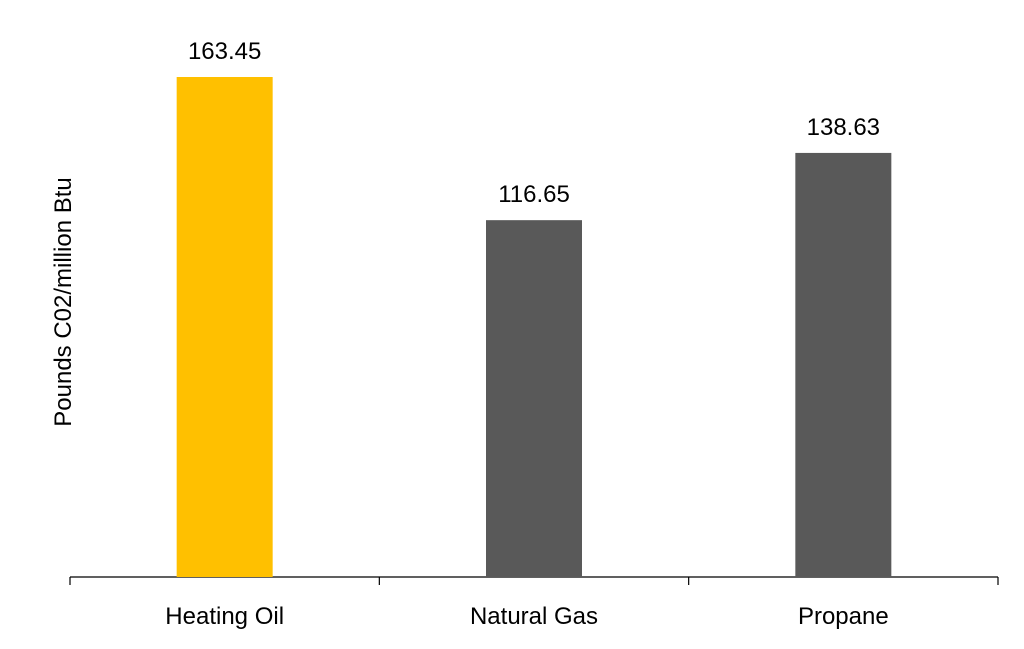 The height and width of the screenshot is (649, 1024). Describe the element at coordinates (224, 51) in the screenshot. I see `data-label: 163.45` at that location.